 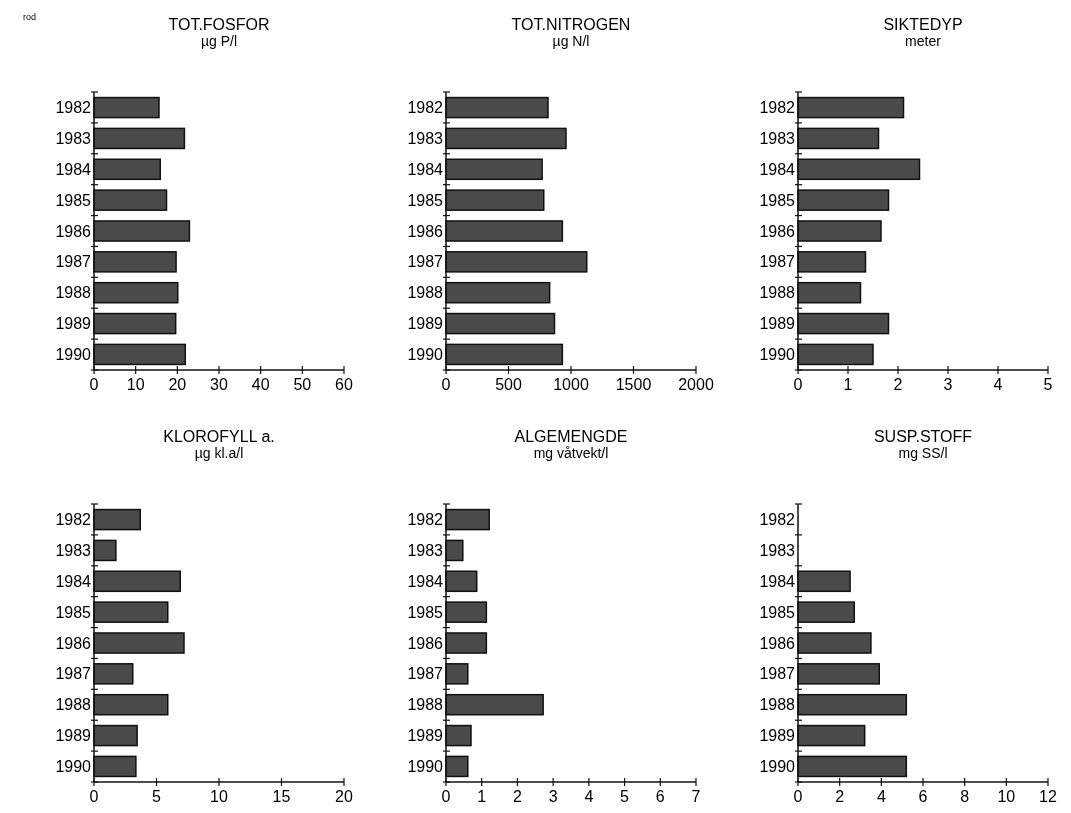 What do you see at coordinates (219, 41) in the screenshot?
I see `chart-subtitle: µg P/l` at bounding box center [219, 41].